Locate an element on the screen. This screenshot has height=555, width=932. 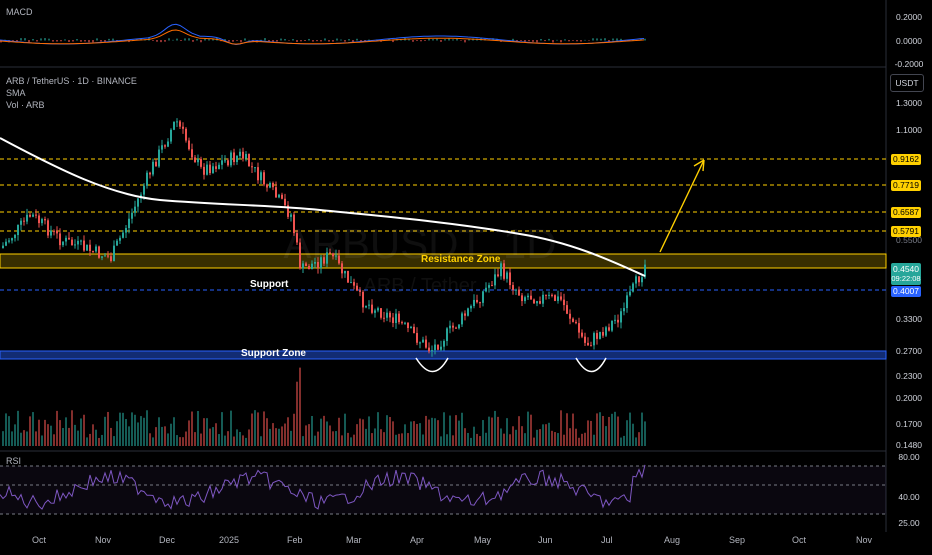
sma-legend: SMA is located at coordinates (16, 93).